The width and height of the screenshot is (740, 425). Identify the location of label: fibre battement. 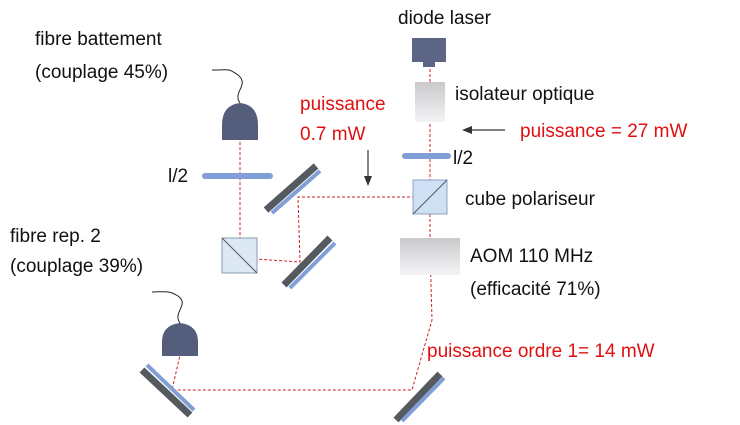
(98, 39).